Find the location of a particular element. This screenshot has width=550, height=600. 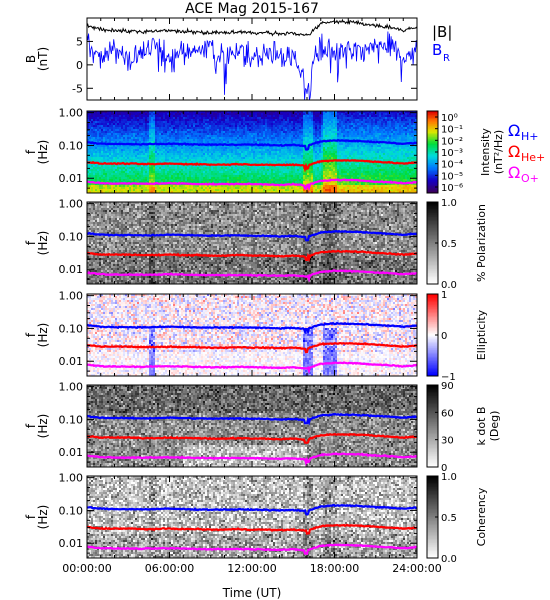

y-axis-title: B(nT) is located at coordinates (37, 59).